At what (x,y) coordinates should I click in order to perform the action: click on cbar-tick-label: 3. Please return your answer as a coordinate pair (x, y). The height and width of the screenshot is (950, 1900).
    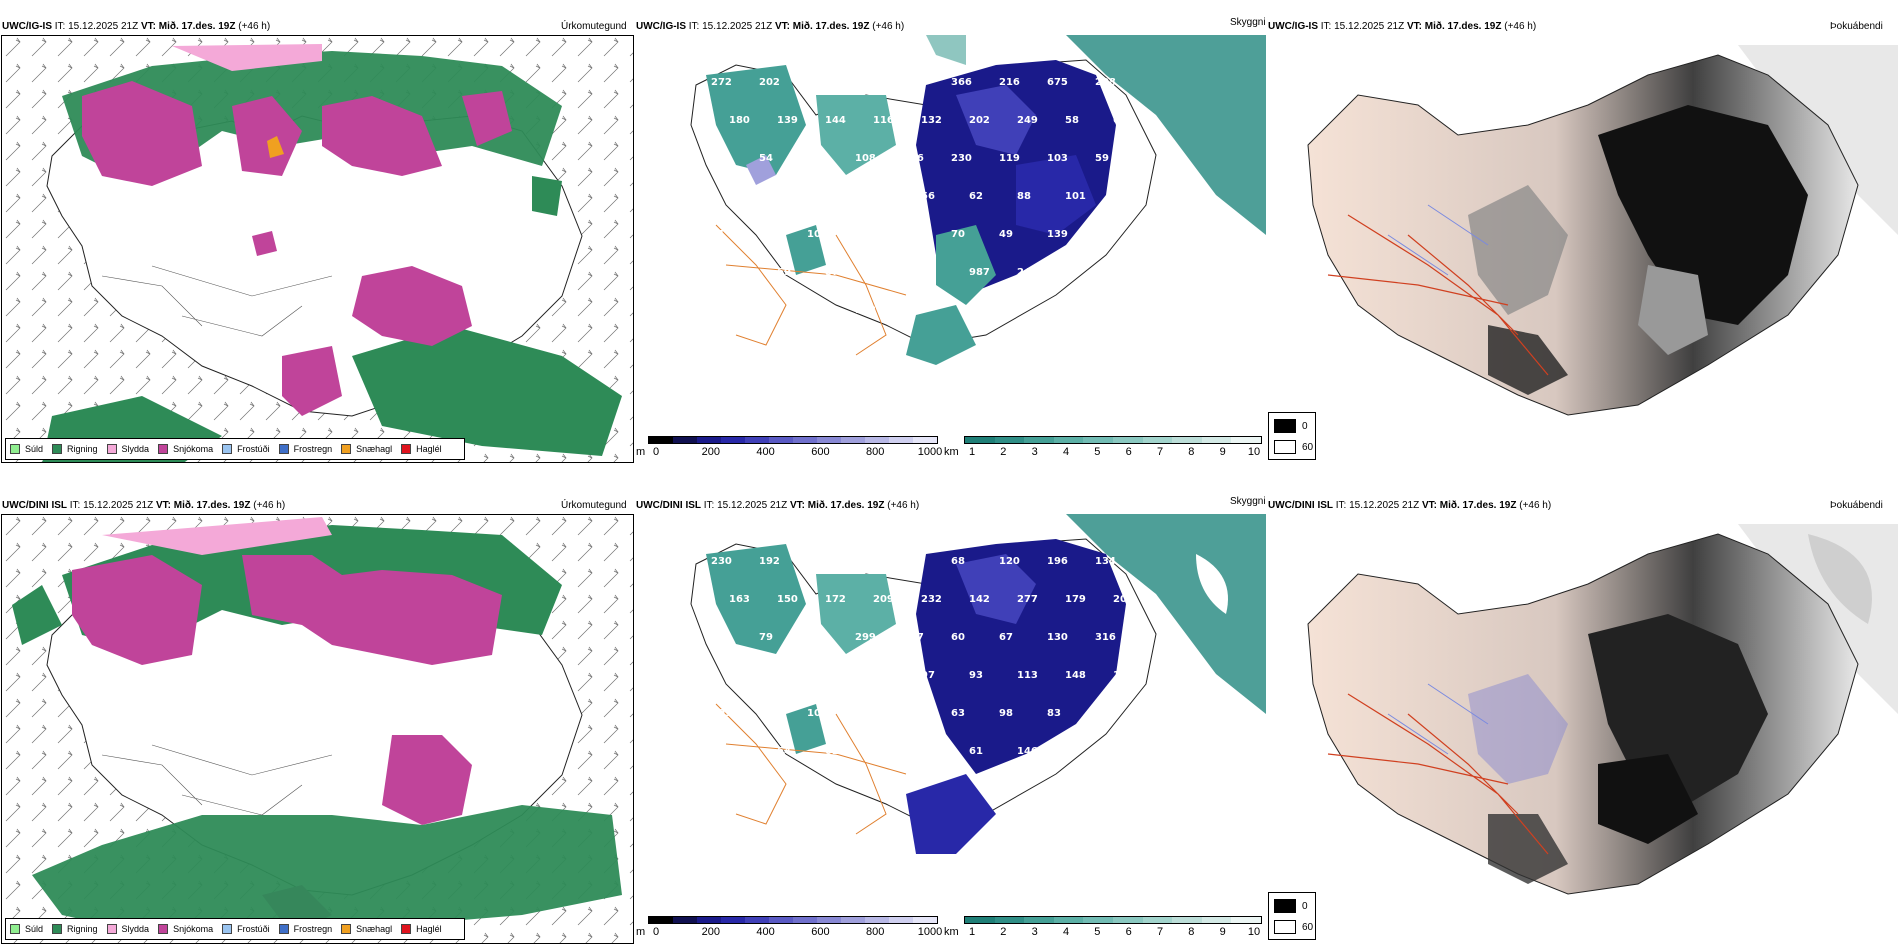
    Looking at the image, I should click on (1034, 452).